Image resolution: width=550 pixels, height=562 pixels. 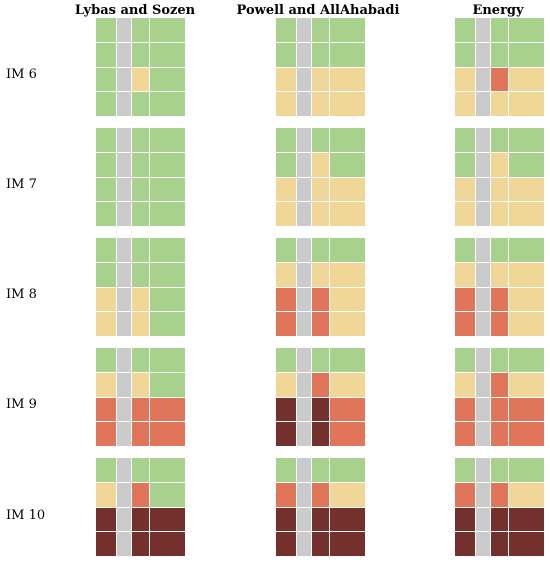 What do you see at coordinates (320, 177) in the screenshot?
I see `grid-im7-col2` at bounding box center [320, 177].